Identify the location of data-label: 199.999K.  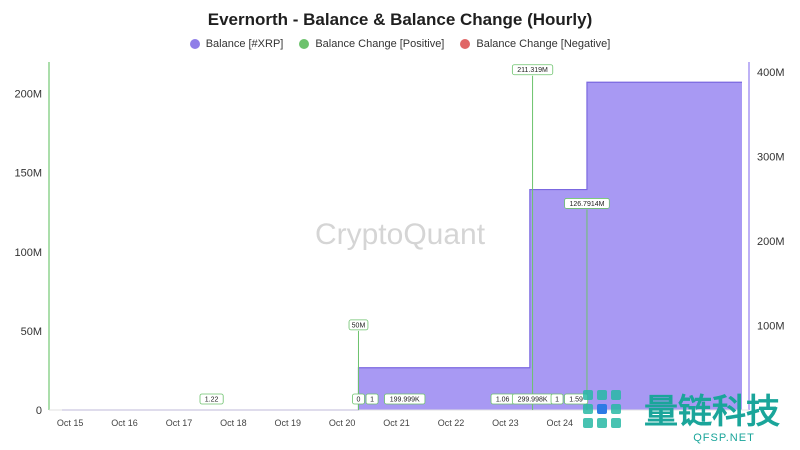
(405, 399).